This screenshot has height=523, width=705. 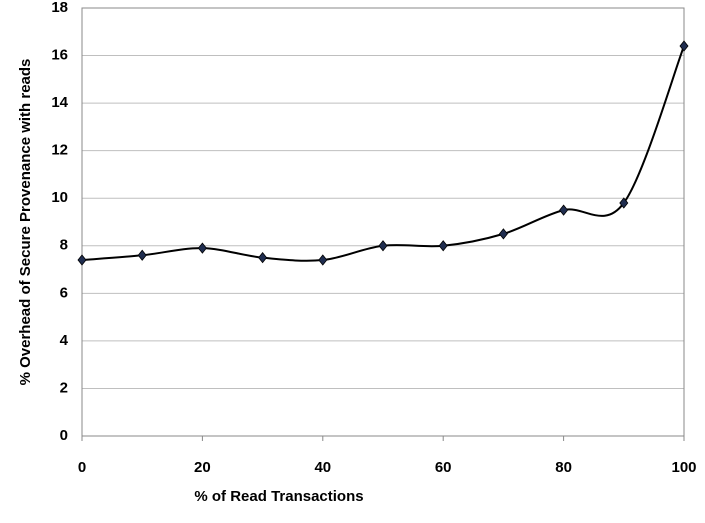 What do you see at coordinates (443, 467) in the screenshot?
I see `x-tick-label: 60` at bounding box center [443, 467].